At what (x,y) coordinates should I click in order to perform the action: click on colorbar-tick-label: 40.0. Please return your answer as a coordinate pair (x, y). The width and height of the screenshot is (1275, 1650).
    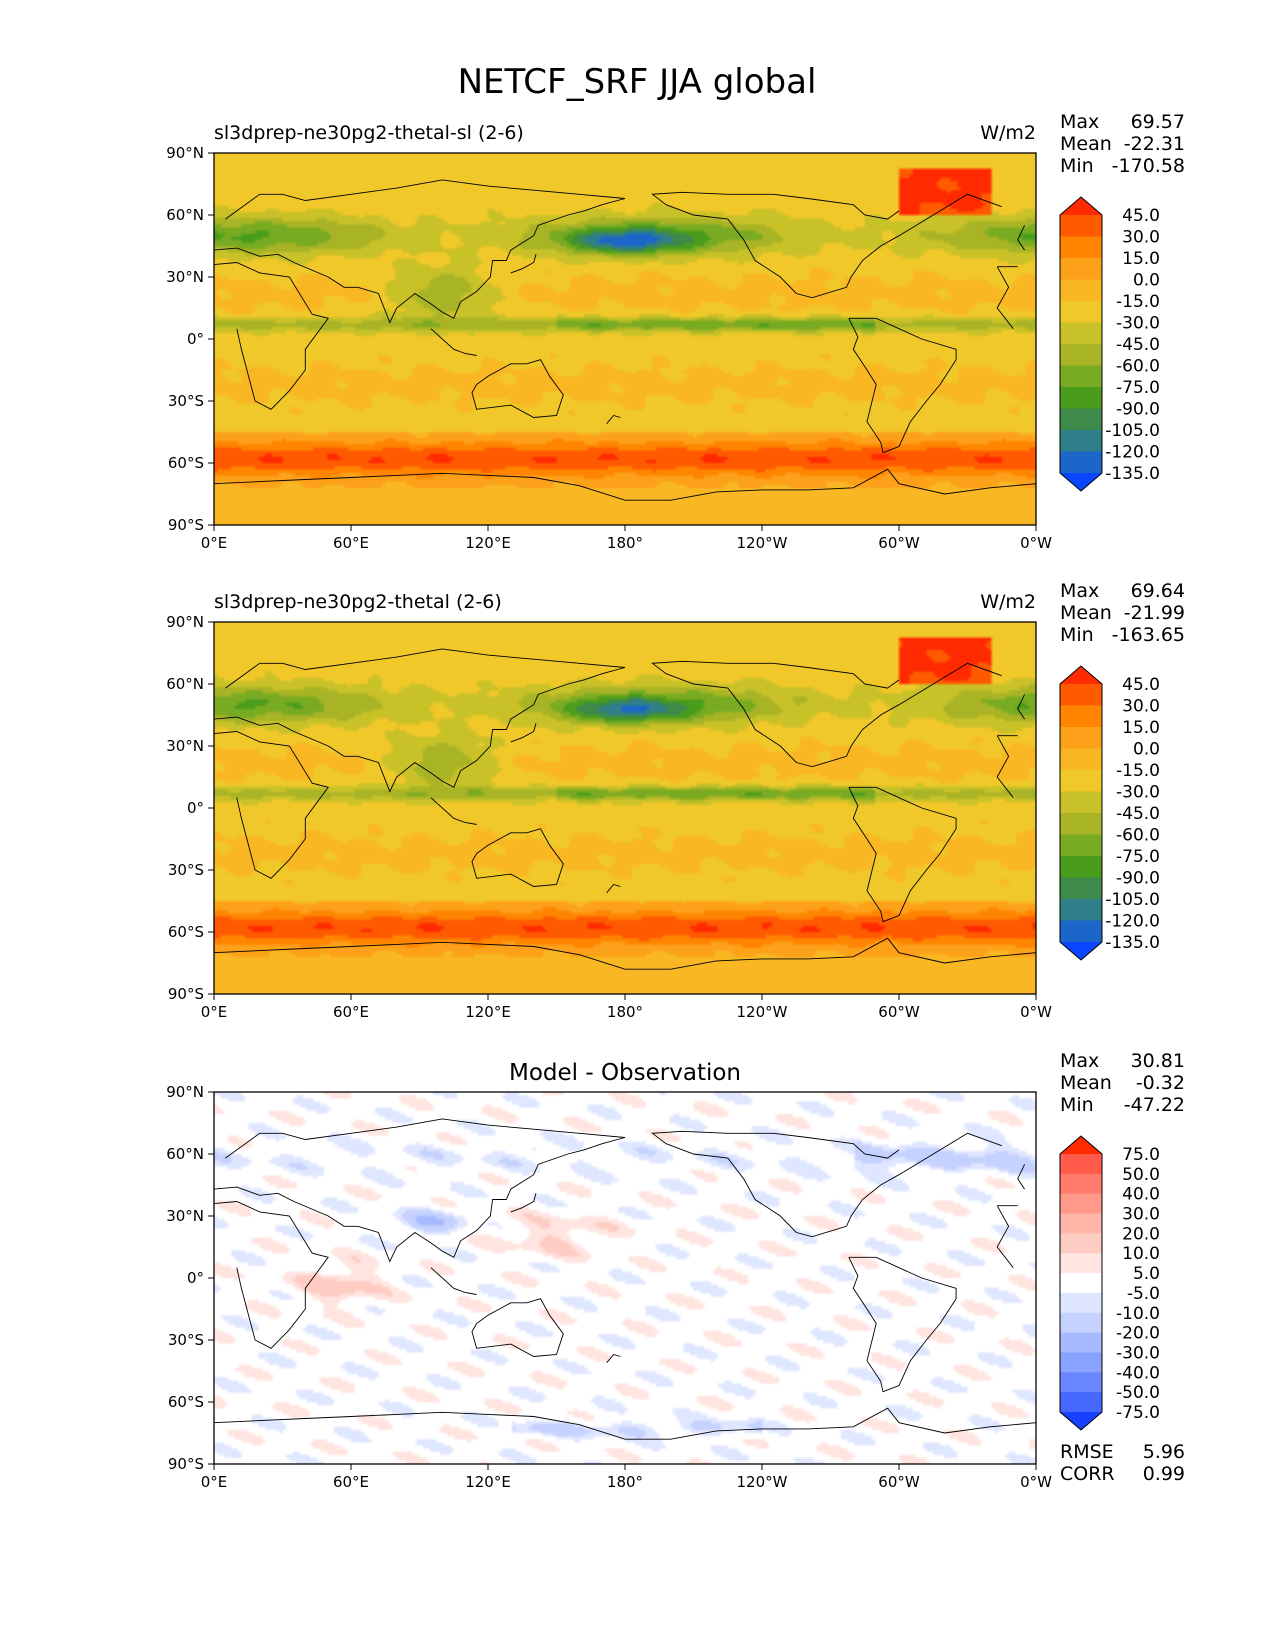
    Looking at the image, I should click on (1141, 1195).